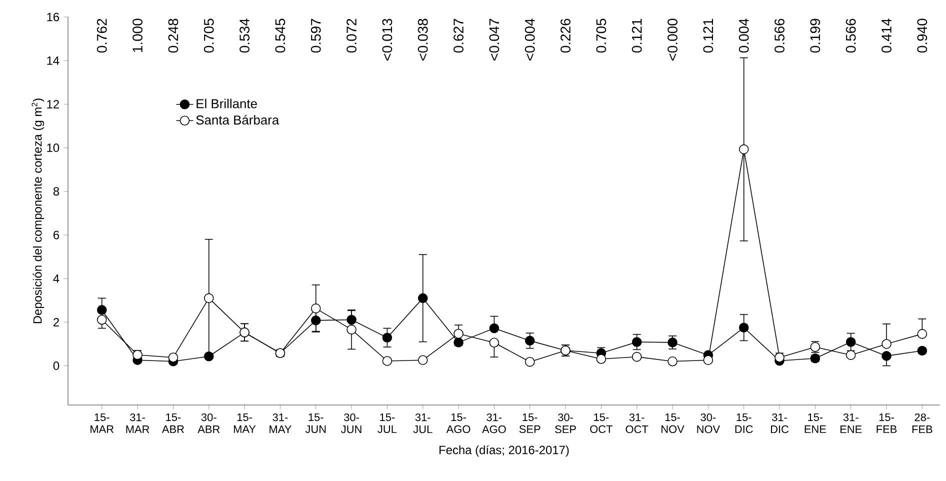 The height and width of the screenshot is (481, 946). What do you see at coordinates (815, 423) in the screenshot?
I see `x-tick-label: 15- ENE` at bounding box center [815, 423].